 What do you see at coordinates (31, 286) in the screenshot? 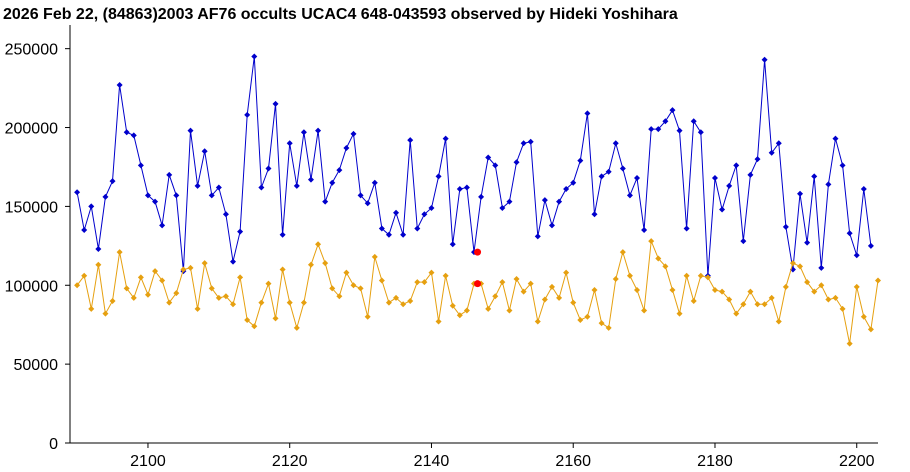
I see `y-tick-label: 100000` at bounding box center [31, 286].